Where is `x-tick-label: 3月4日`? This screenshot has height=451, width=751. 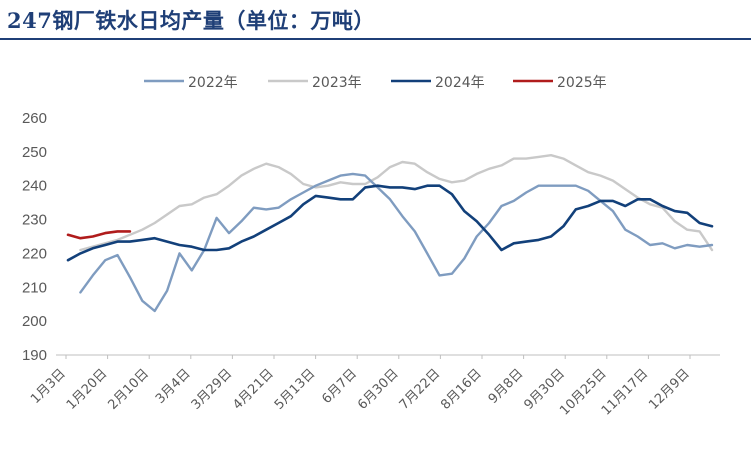 x-tick-label: 3月4日 is located at coordinates (173, 386).